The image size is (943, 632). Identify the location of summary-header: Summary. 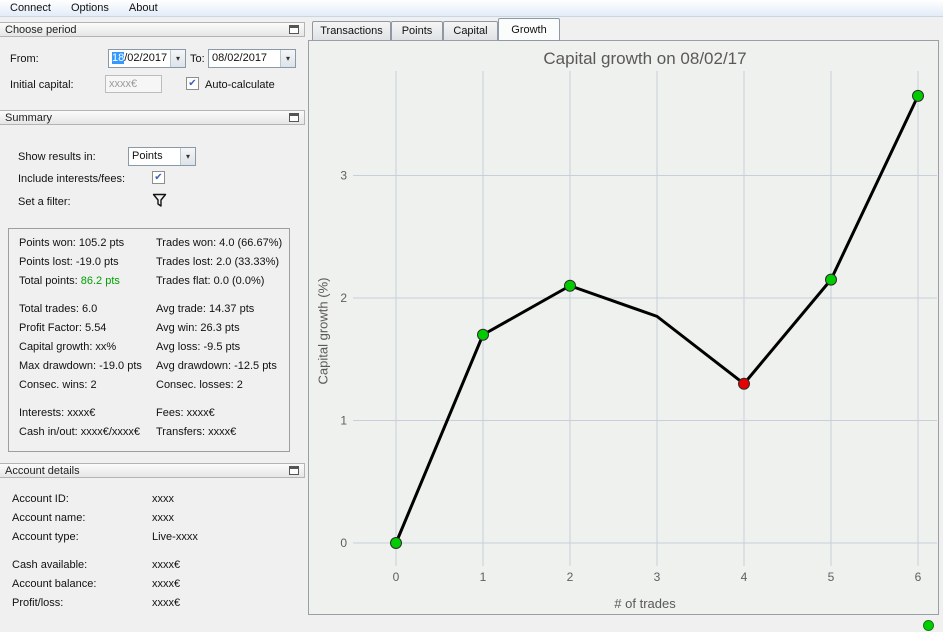
(152, 117).